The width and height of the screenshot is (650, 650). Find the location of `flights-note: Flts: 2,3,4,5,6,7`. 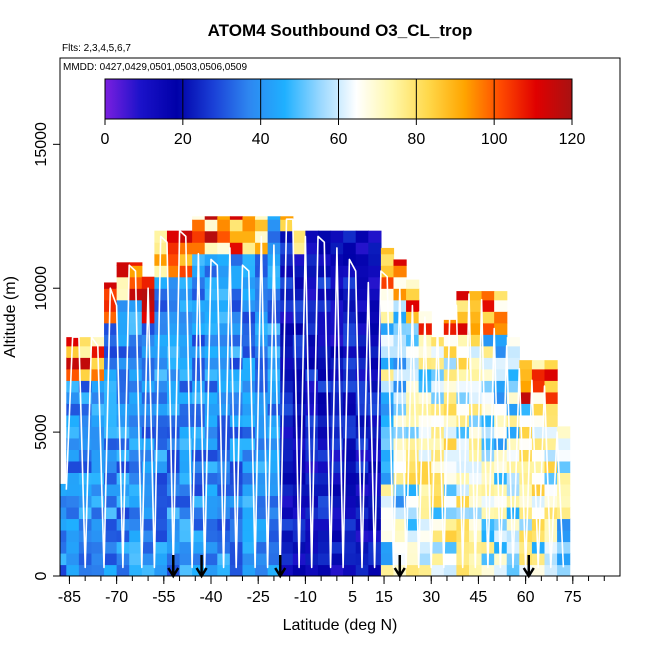

flights-note: Flts: 2,3,4,5,6,7 is located at coordinates (96, 48).